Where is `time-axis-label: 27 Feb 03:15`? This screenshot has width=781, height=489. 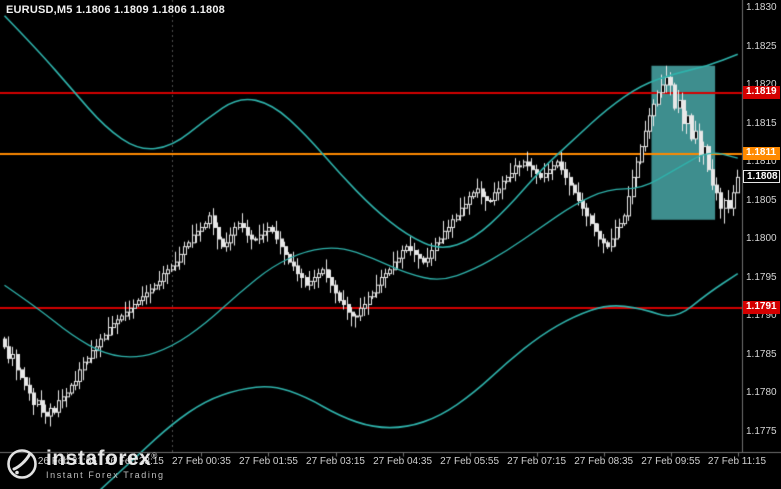 time-axis-label: 27 Feb 03:15 is located at coordinates (335, 461).